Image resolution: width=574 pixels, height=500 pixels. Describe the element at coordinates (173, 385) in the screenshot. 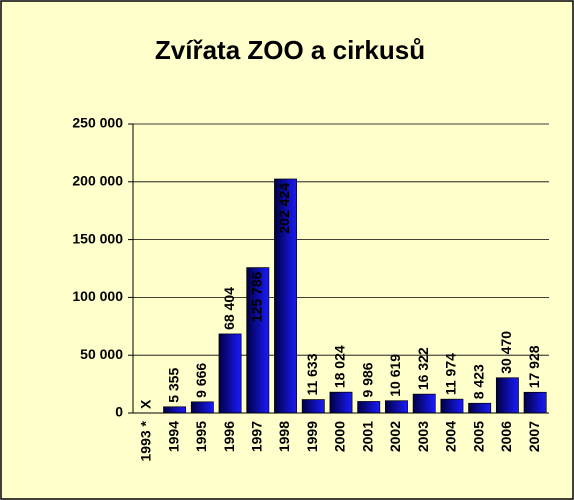

I see `data-label: 5 355` at that location.